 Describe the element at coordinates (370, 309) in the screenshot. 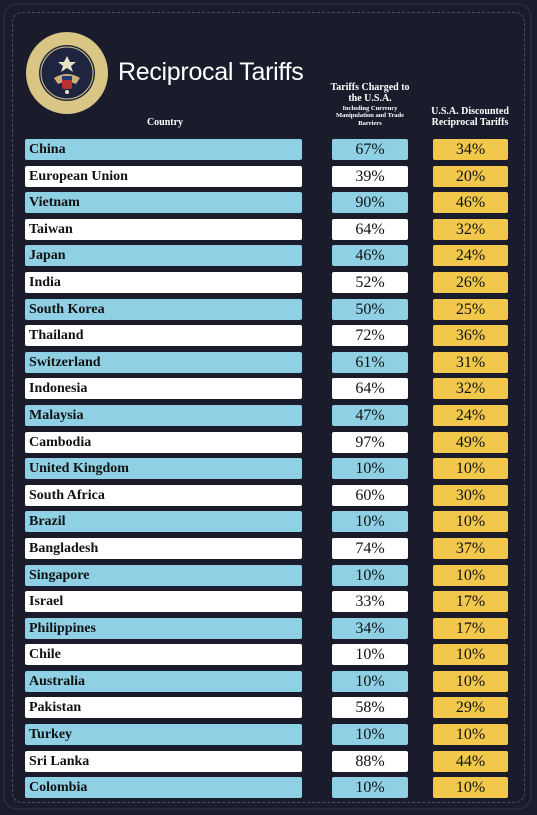

I see `charged-tariff-cell: 50%` at that location.